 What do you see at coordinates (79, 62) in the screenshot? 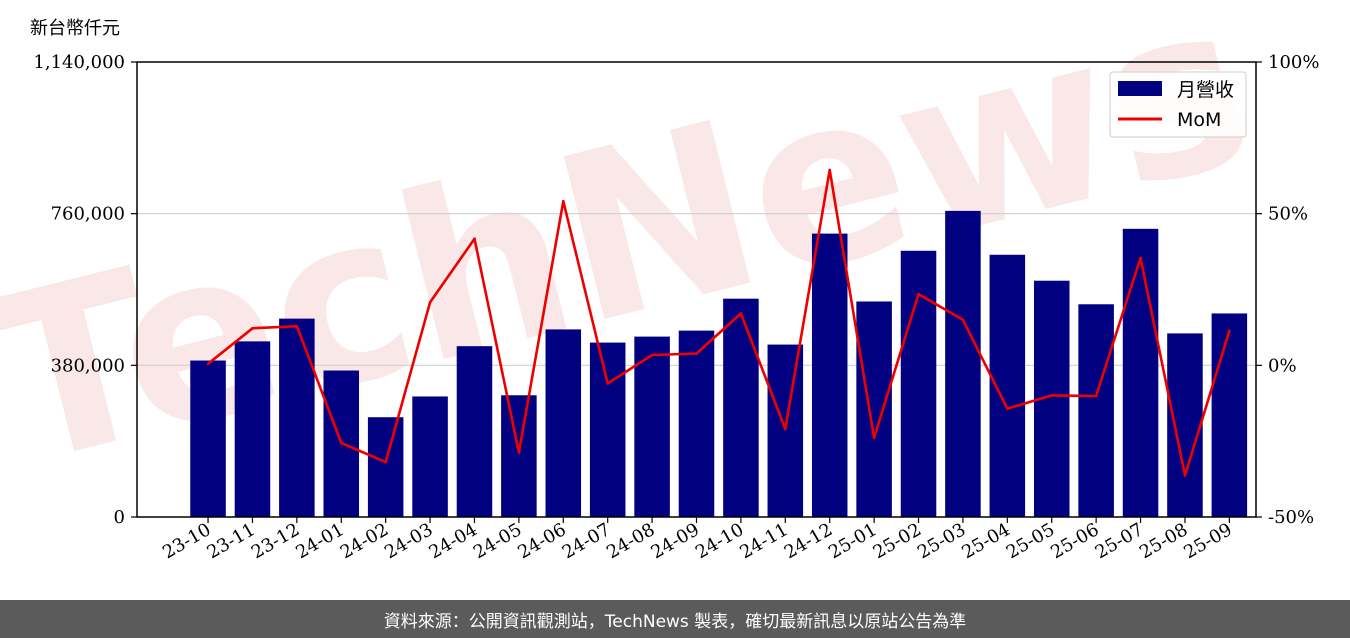
I see `left-tick-label: 1,140,000` at bounding box center [79, 62].